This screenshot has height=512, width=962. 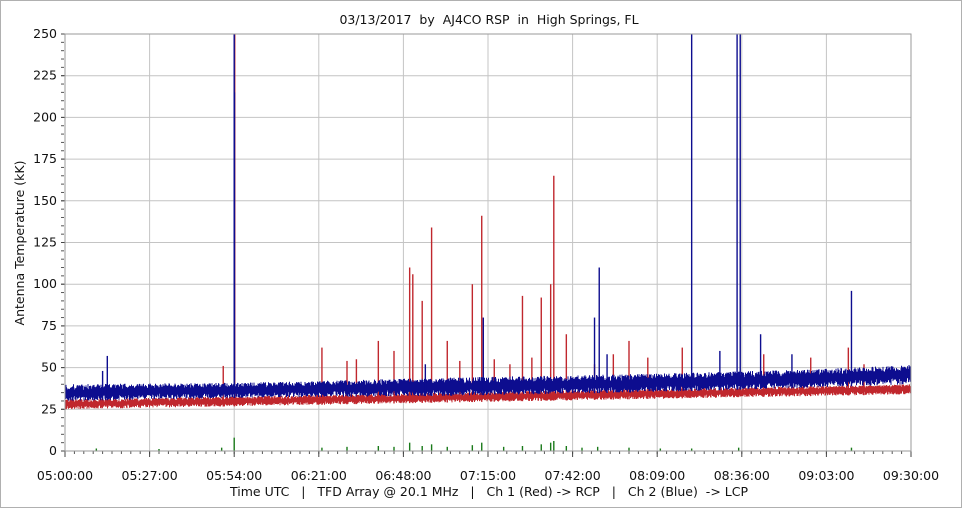 I want to click on x-tick-label: 08:36:00, so click(x=742, y=475).